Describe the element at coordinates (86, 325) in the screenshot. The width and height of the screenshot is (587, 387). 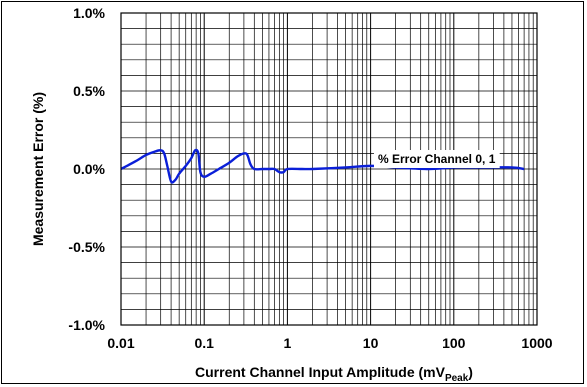
I see `y-tick-label: -1.0%` at that location.